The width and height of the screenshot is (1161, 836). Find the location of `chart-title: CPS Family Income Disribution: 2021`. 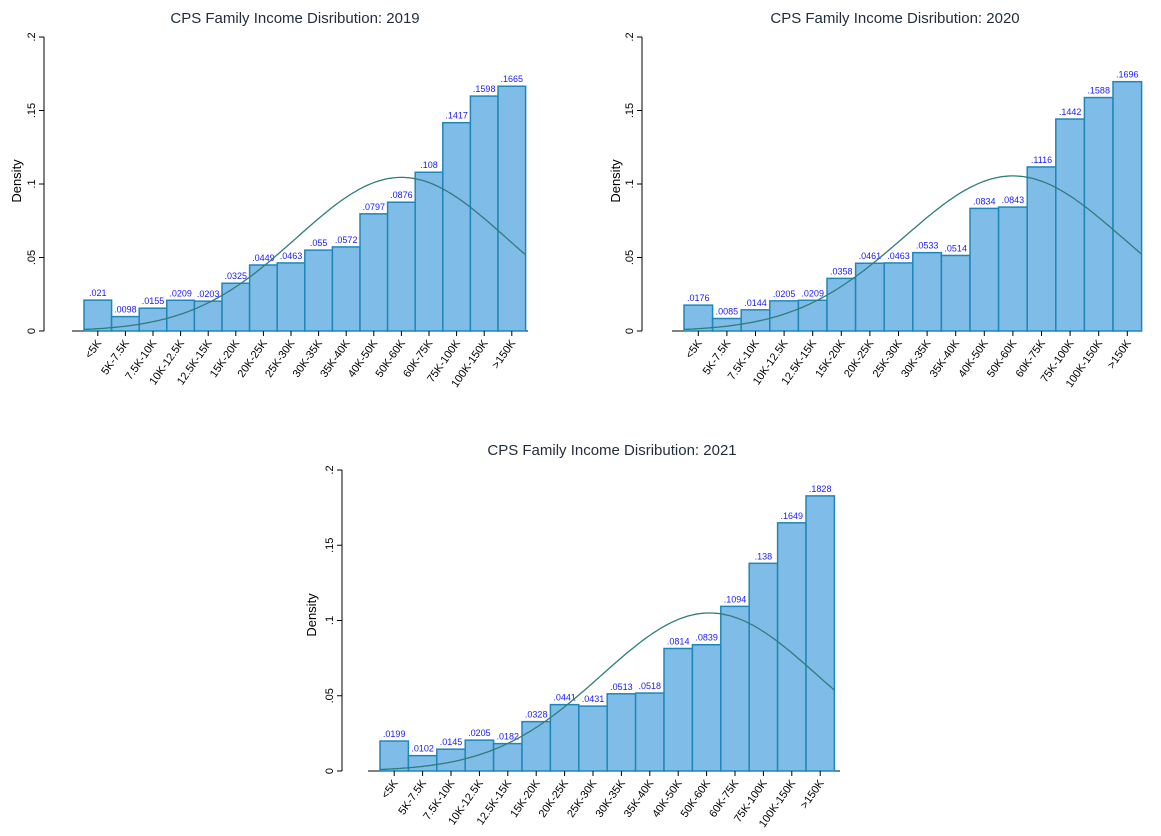

chart-title: CPS Family Income Disribution: 2021 is located at coordinates (611, 450).